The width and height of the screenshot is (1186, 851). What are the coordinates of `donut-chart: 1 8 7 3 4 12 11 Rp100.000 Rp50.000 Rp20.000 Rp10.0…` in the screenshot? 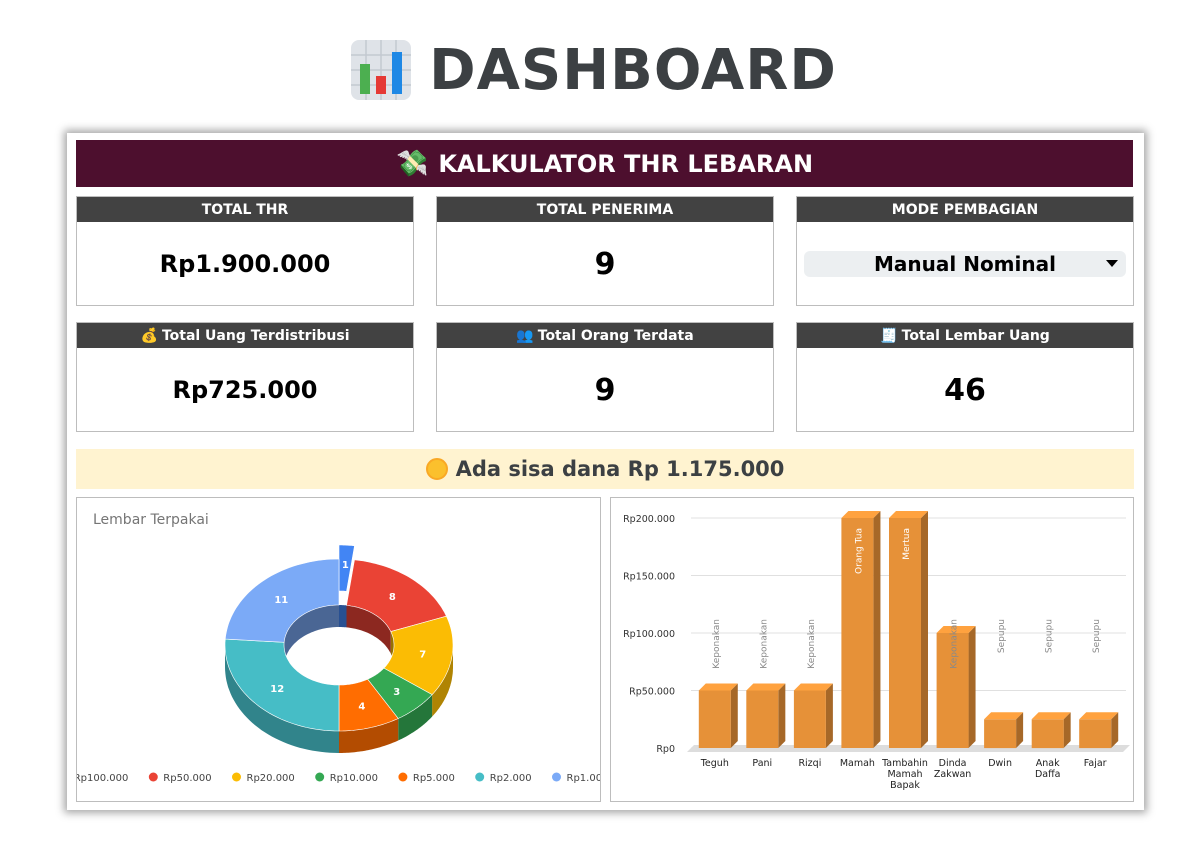 It's located at (333, 664).